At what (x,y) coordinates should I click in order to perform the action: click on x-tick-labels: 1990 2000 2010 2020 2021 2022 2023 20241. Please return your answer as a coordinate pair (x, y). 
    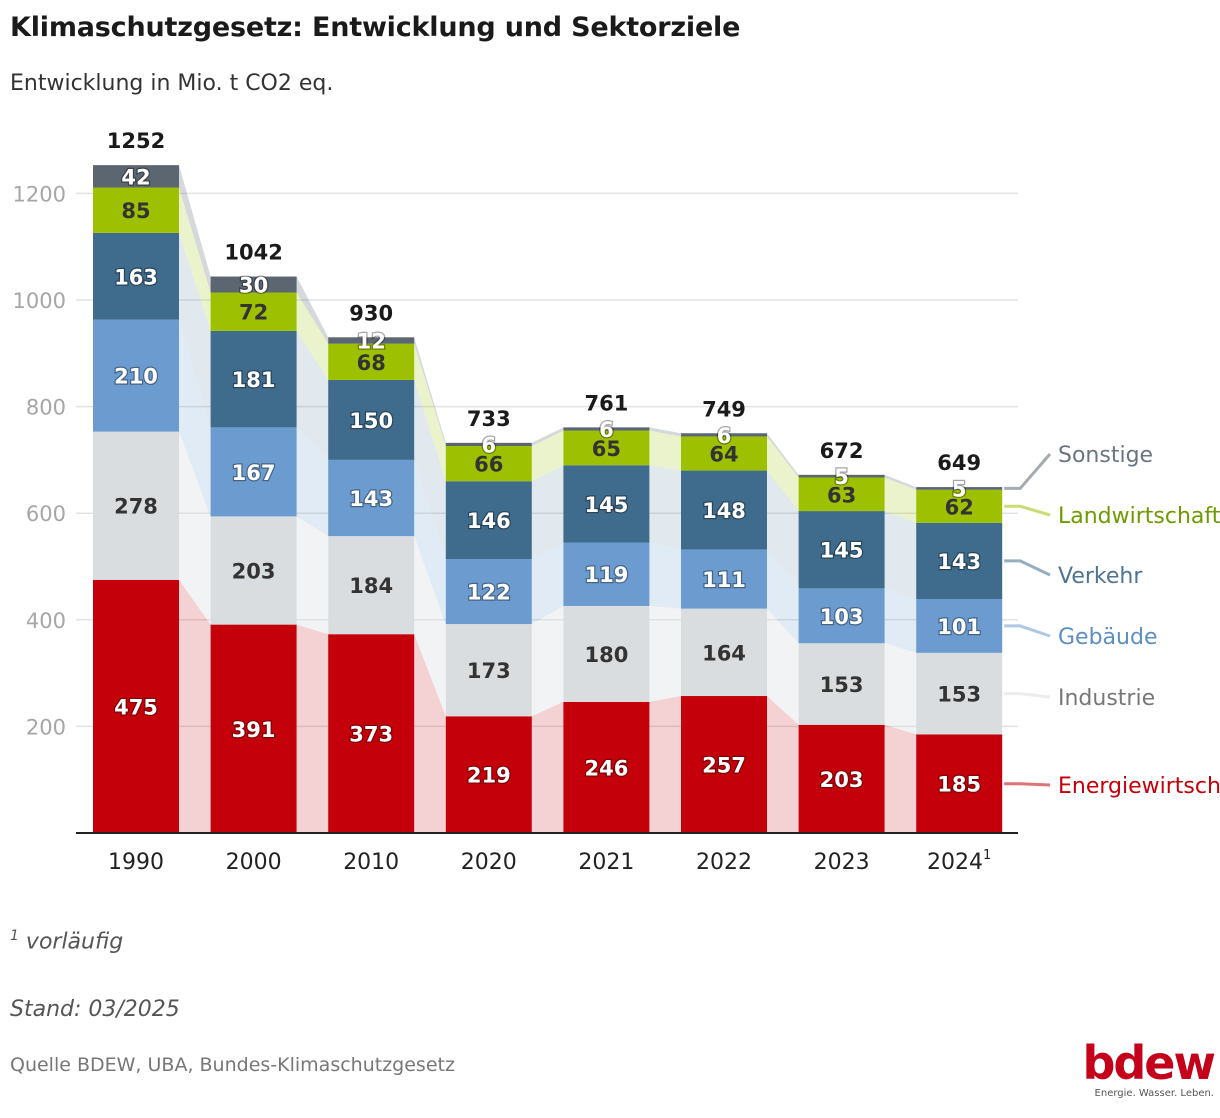
    Looking at the image, I should click on (549, 861).